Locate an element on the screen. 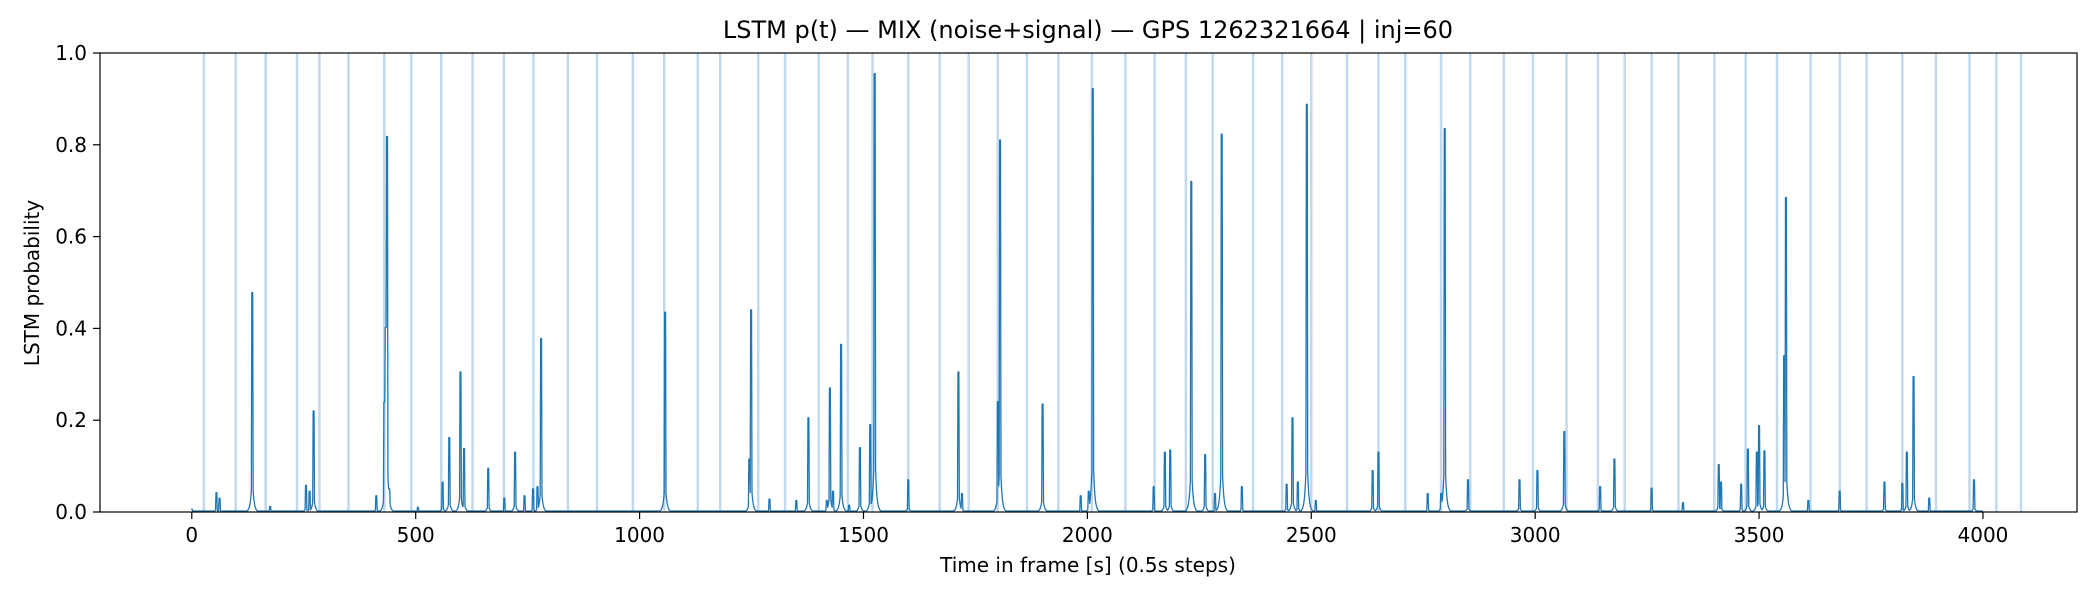 This screenshot has height=600, width=2100. x-tick-label-2500: 2500 is located at coordinates (1311, 535).